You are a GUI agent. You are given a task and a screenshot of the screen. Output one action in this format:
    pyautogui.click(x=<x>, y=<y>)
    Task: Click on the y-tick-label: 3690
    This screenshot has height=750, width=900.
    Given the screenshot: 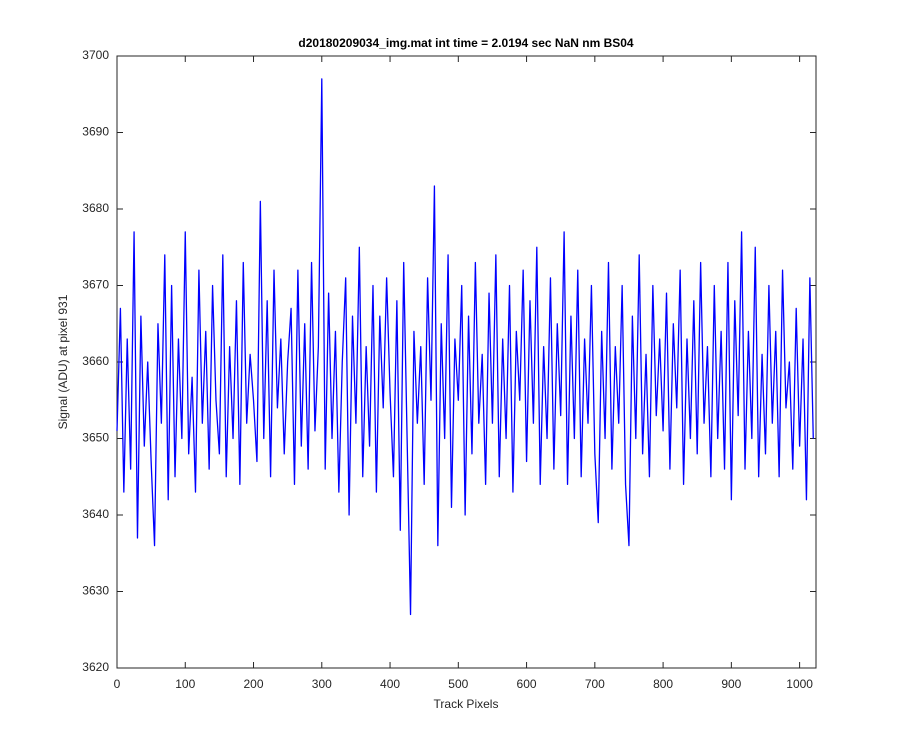 What is the action you would take?
    pyautogui.click(x=95, y=132)
    